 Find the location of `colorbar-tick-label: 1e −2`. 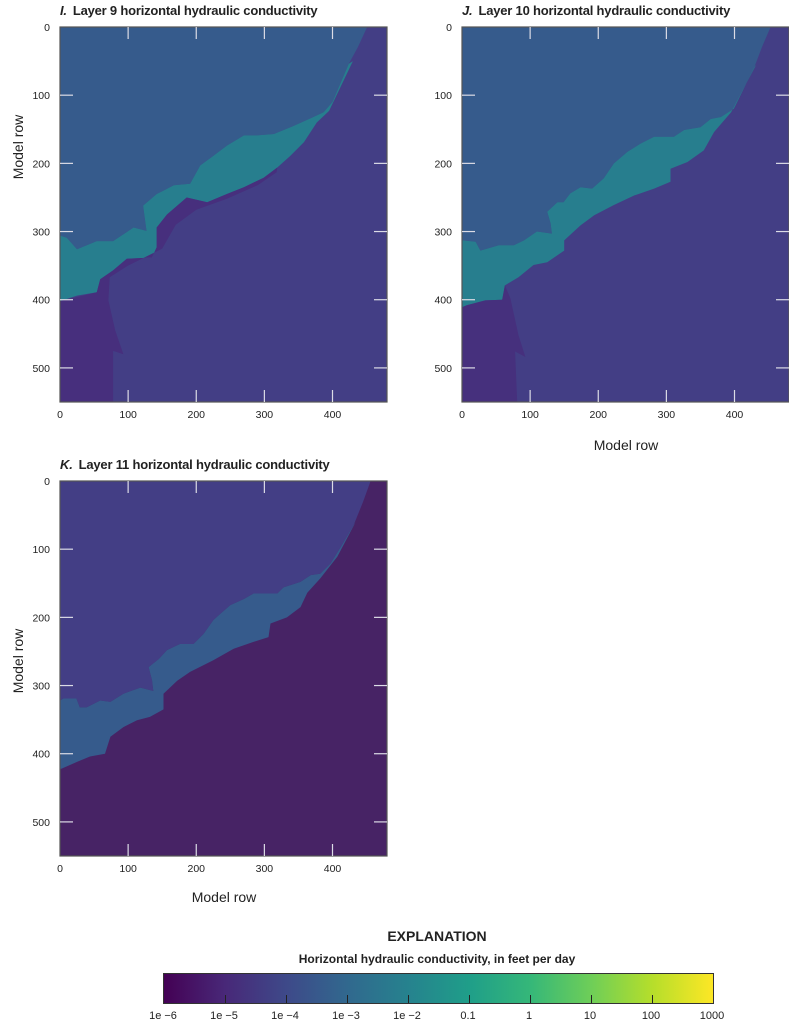

colorbar-tick-label: 1e −2 is located at coordinates (407, 1016).